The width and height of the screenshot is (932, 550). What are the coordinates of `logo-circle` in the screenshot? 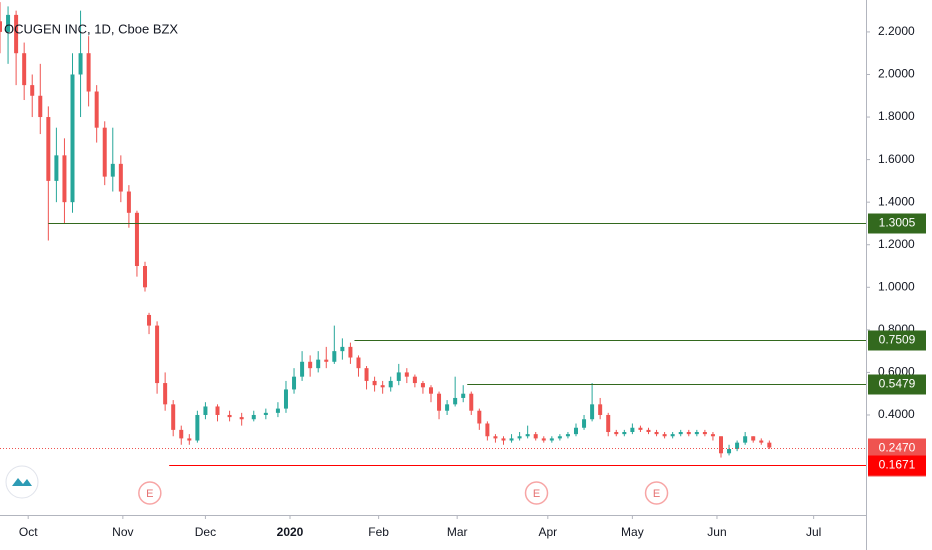 It's located at (22, 482).